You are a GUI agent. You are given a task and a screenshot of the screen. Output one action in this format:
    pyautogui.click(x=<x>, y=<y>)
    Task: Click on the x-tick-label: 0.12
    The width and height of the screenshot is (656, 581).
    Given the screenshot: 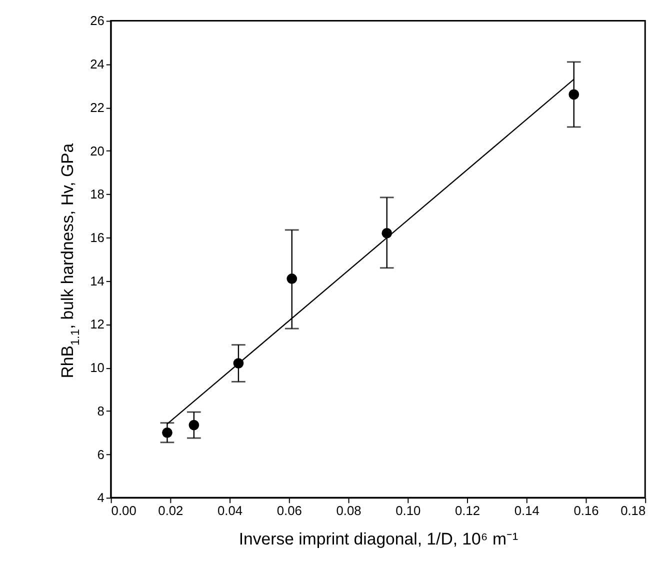 What is the action you would take?
    pyautogui.click(x=467, y=510)
    